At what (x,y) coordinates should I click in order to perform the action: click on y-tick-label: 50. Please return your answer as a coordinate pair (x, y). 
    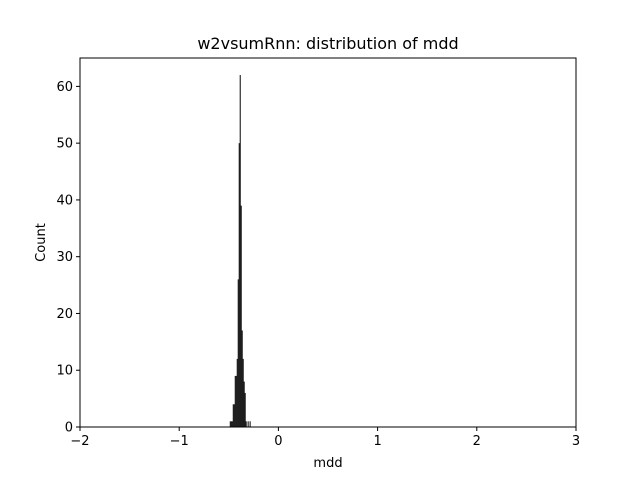
    Looking at the image, I should click on (64, 144).